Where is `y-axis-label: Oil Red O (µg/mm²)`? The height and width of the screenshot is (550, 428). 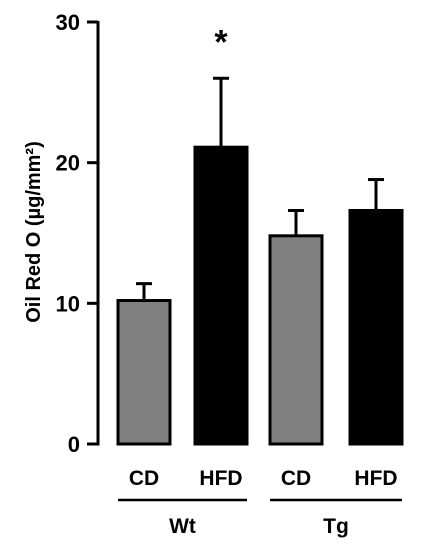 y-axis-label: Oil Red O (µg/mm²) is located at coordinates (34, 232).